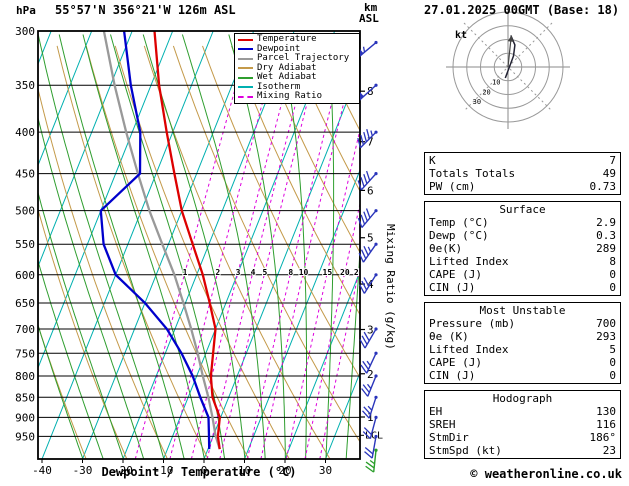 The height and width of the screenshot is (486, 629). I want to click on stat-row: Temp (°C) 2.9, so click(522, 222).